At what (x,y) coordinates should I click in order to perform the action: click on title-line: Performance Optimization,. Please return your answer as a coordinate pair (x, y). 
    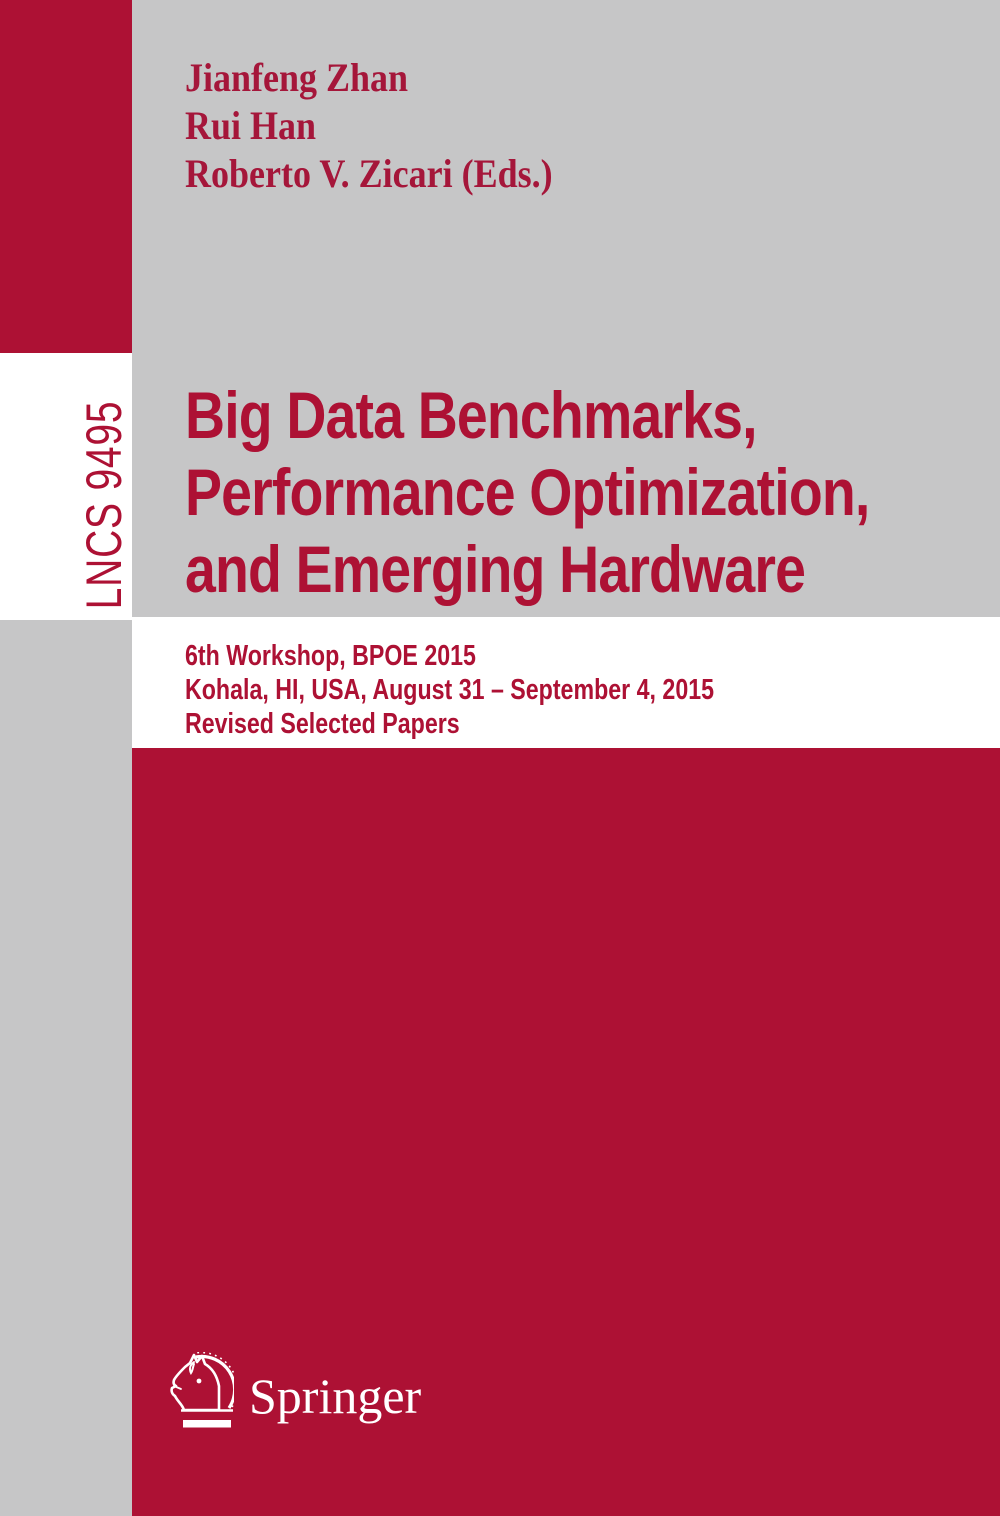
    Looking at the image, I should click on (527, 492).